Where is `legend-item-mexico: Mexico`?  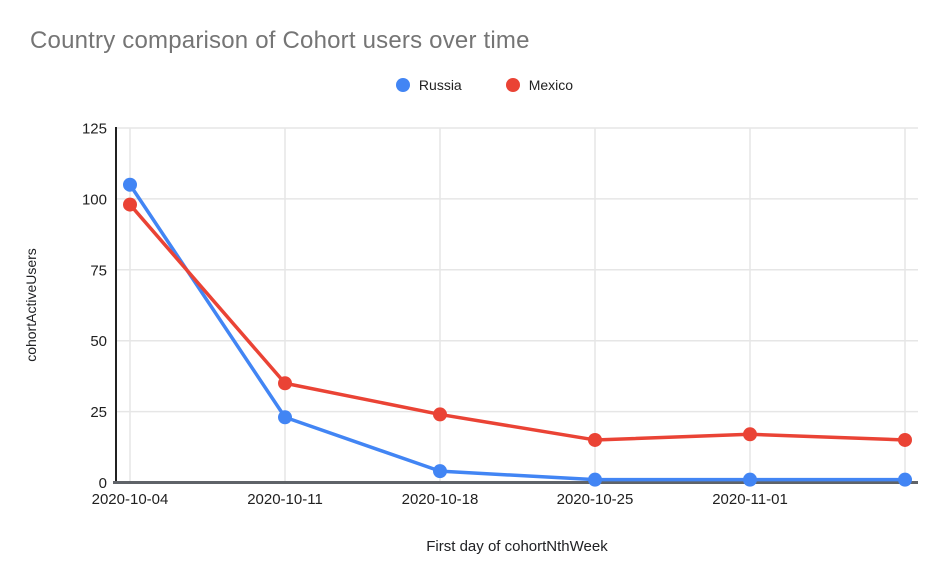 legend-item-mexico: Mexico is located at coordinates (539, 85).